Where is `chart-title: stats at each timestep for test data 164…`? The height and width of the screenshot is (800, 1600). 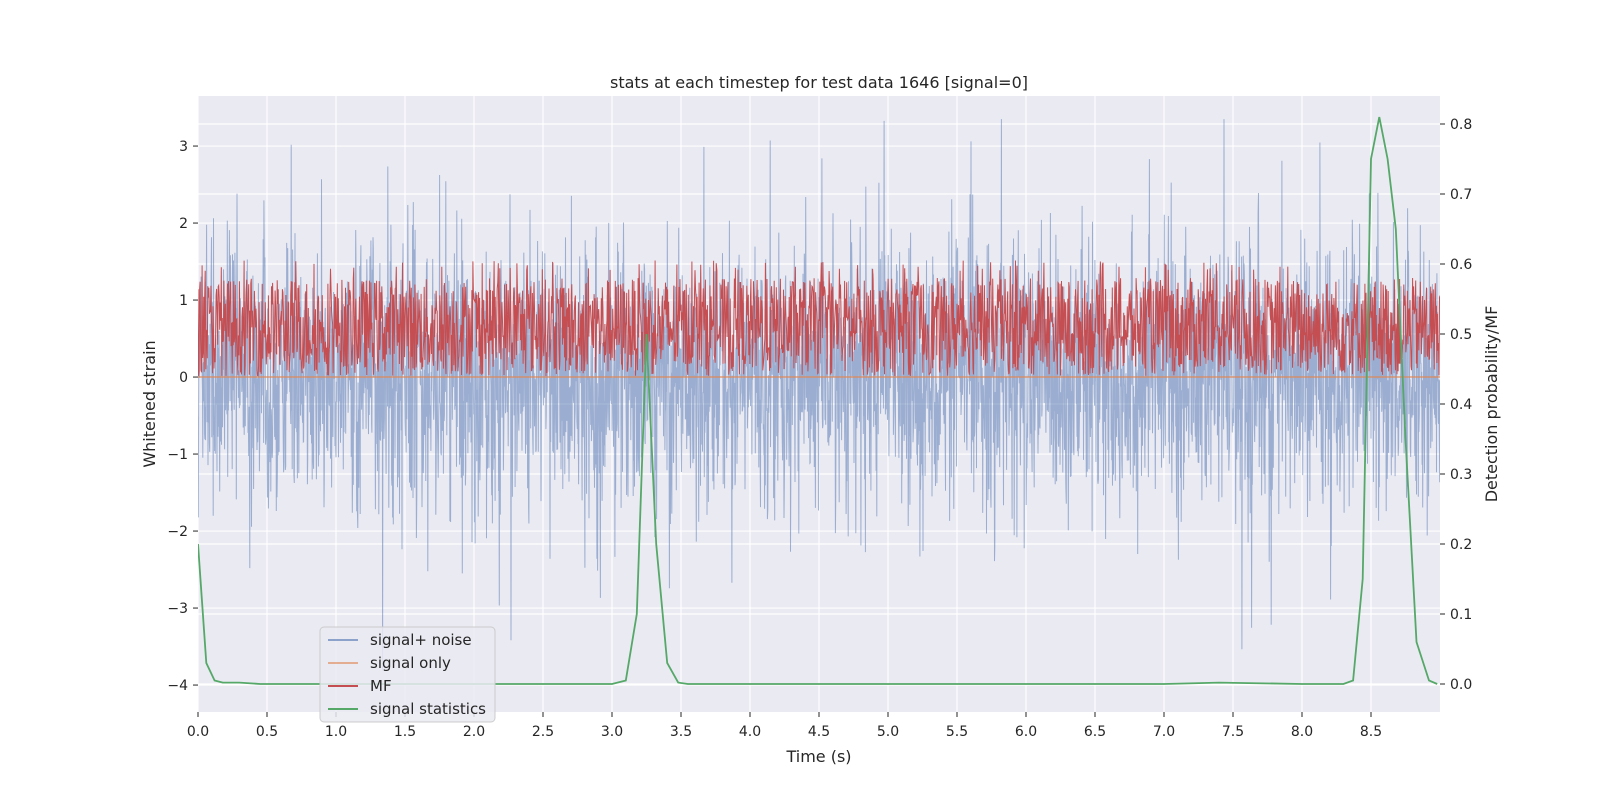
chart-title: stats at each timestep for test data 164… is located at coordinates (819, 82).